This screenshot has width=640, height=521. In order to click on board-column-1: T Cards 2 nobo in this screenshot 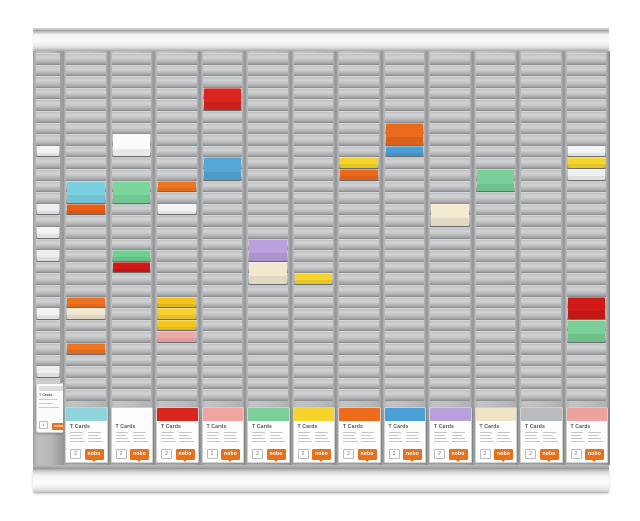, I will do `click(86, 258)`.